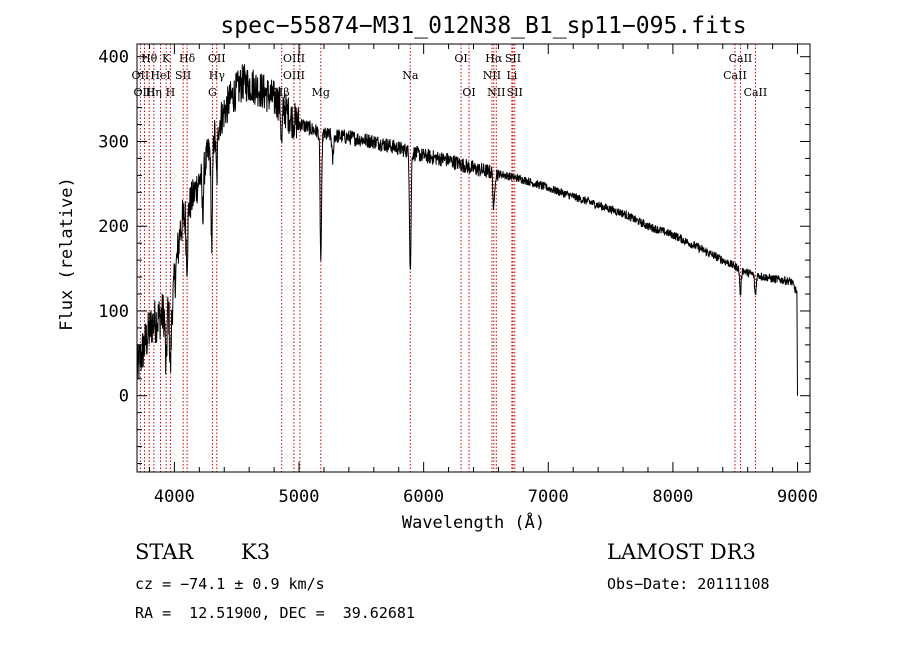 The image size is (900, 649). What do you see at coordinates (299, 497) in the screenshot?
I see `x-tick-label: 5000` at bounding box center [299, 497].